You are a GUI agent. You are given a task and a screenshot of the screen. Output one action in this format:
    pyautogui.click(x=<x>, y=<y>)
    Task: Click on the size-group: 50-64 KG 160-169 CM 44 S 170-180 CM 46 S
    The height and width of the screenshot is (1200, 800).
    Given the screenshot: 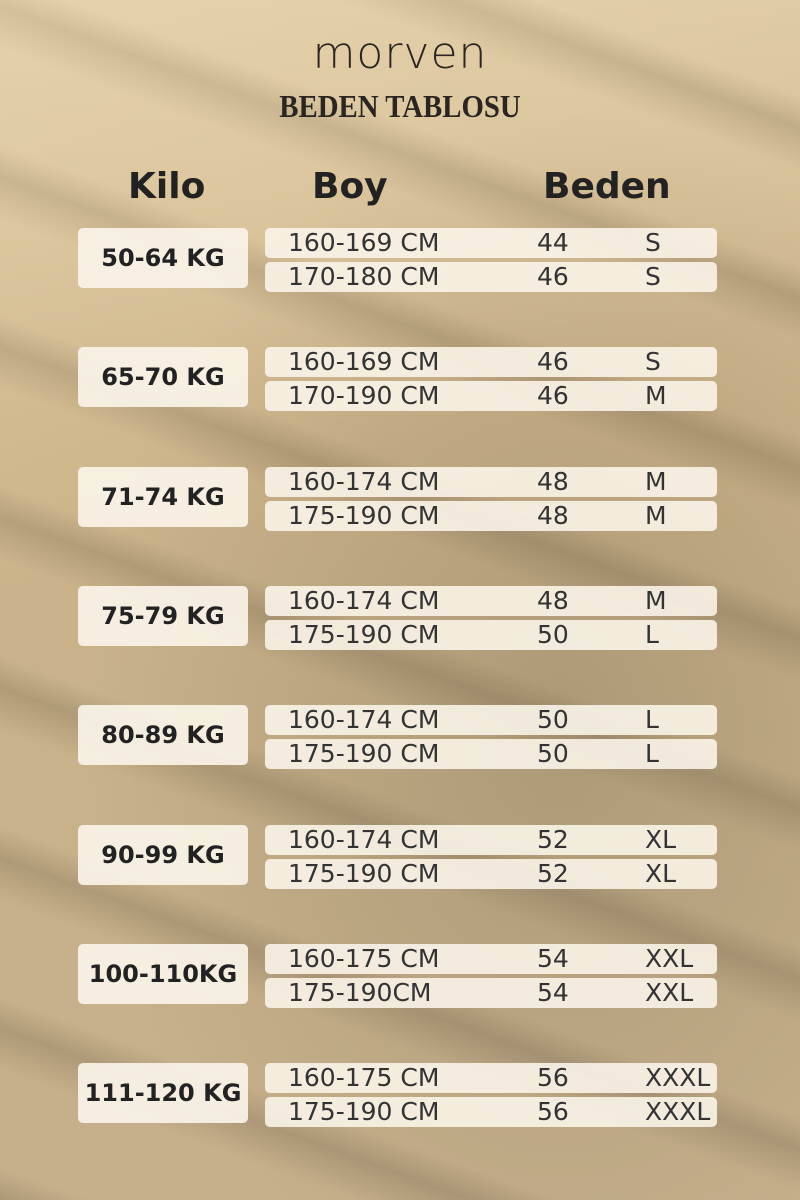 What is the action you would take?
    pyautogui.click(x=400, y=263)
    